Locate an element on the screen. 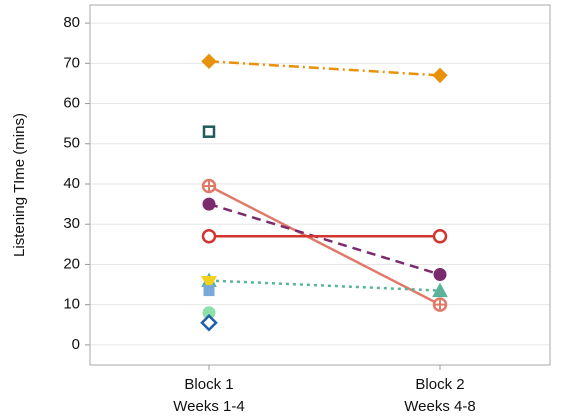 The width and height of the screenshot is (568, 417). y-tick-label: 50 is located at coordinates (71, 143).